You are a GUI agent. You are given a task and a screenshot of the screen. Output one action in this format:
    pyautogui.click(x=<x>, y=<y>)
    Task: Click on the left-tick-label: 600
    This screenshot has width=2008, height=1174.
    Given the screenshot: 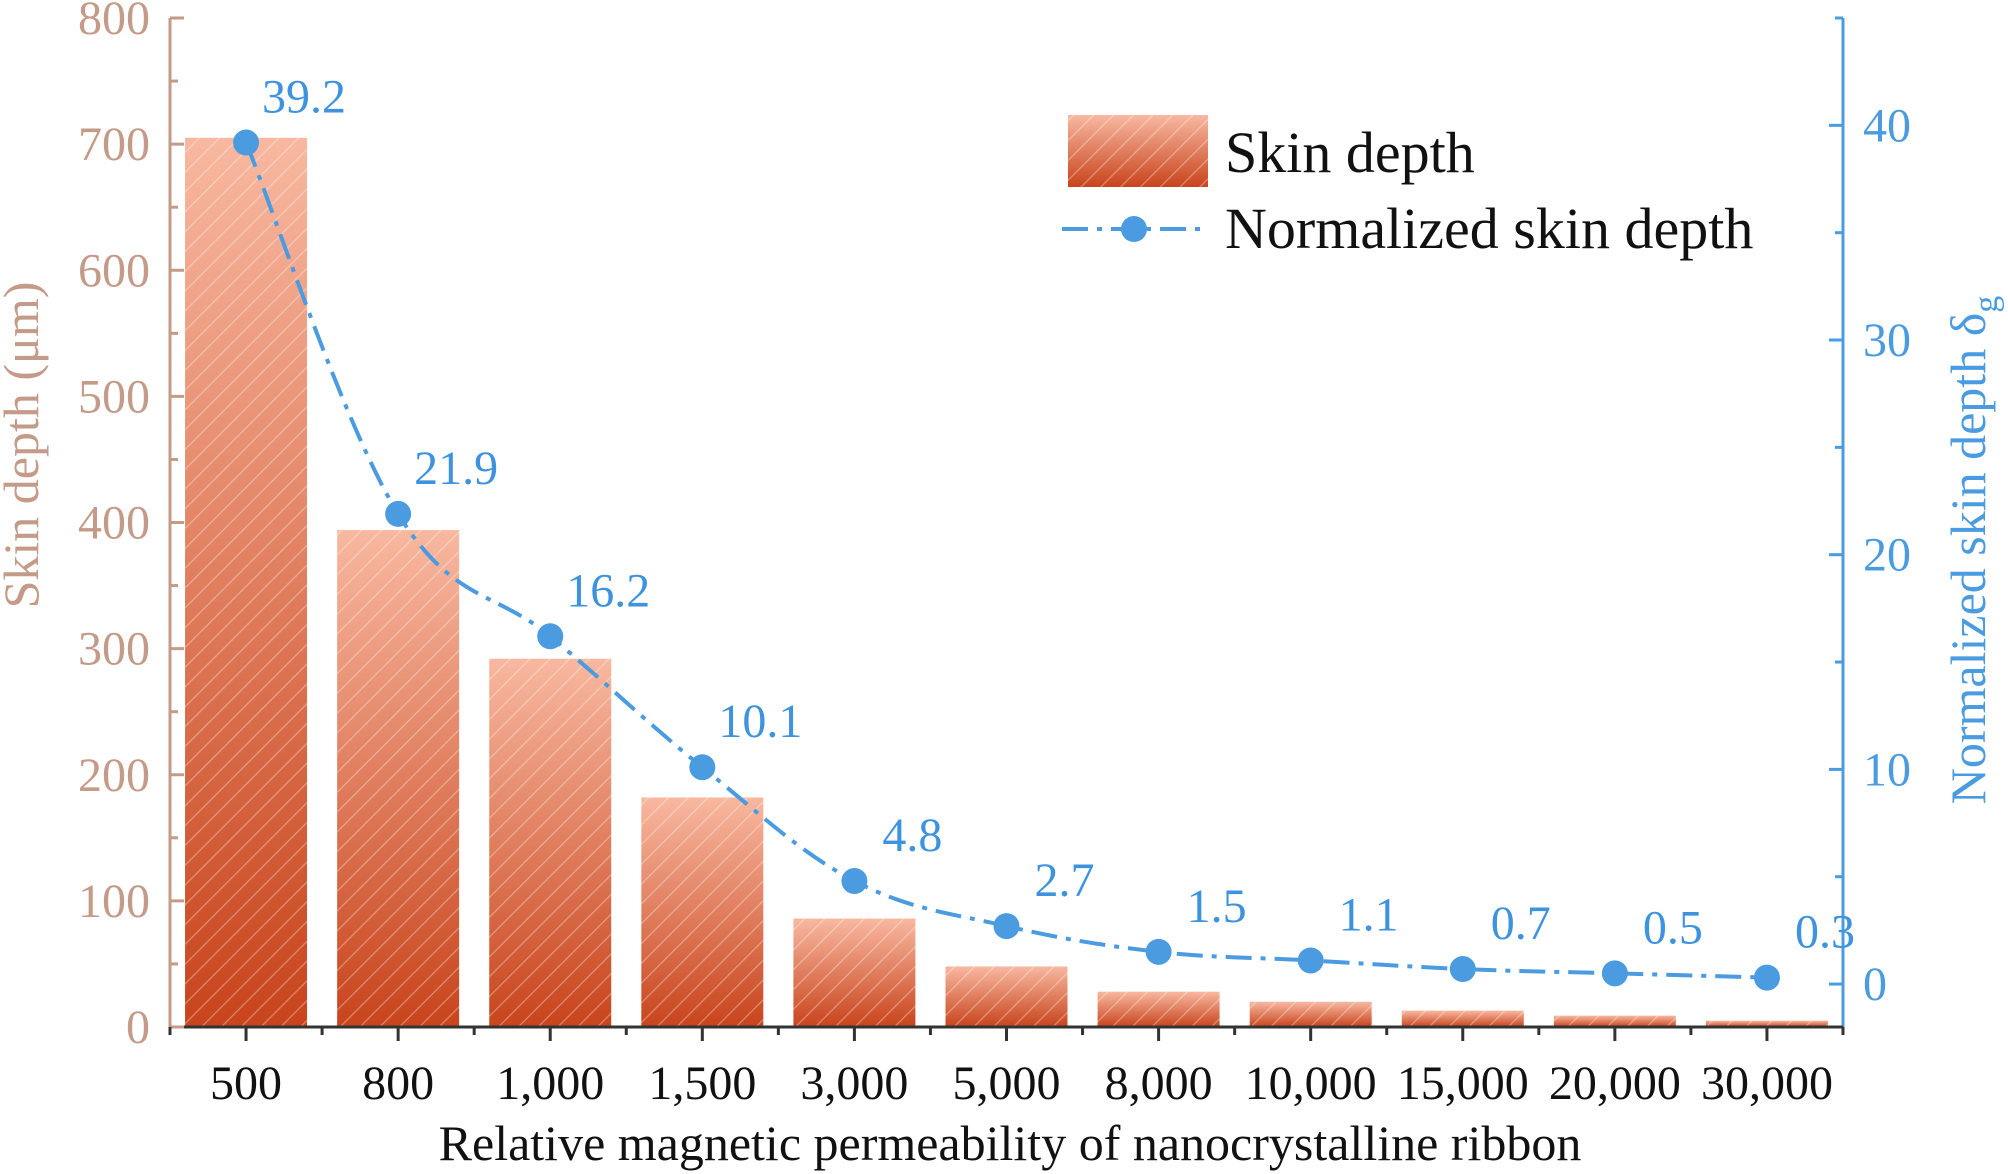 What is the action you would take?
    pyautogui.click(x=114, y=270)
    